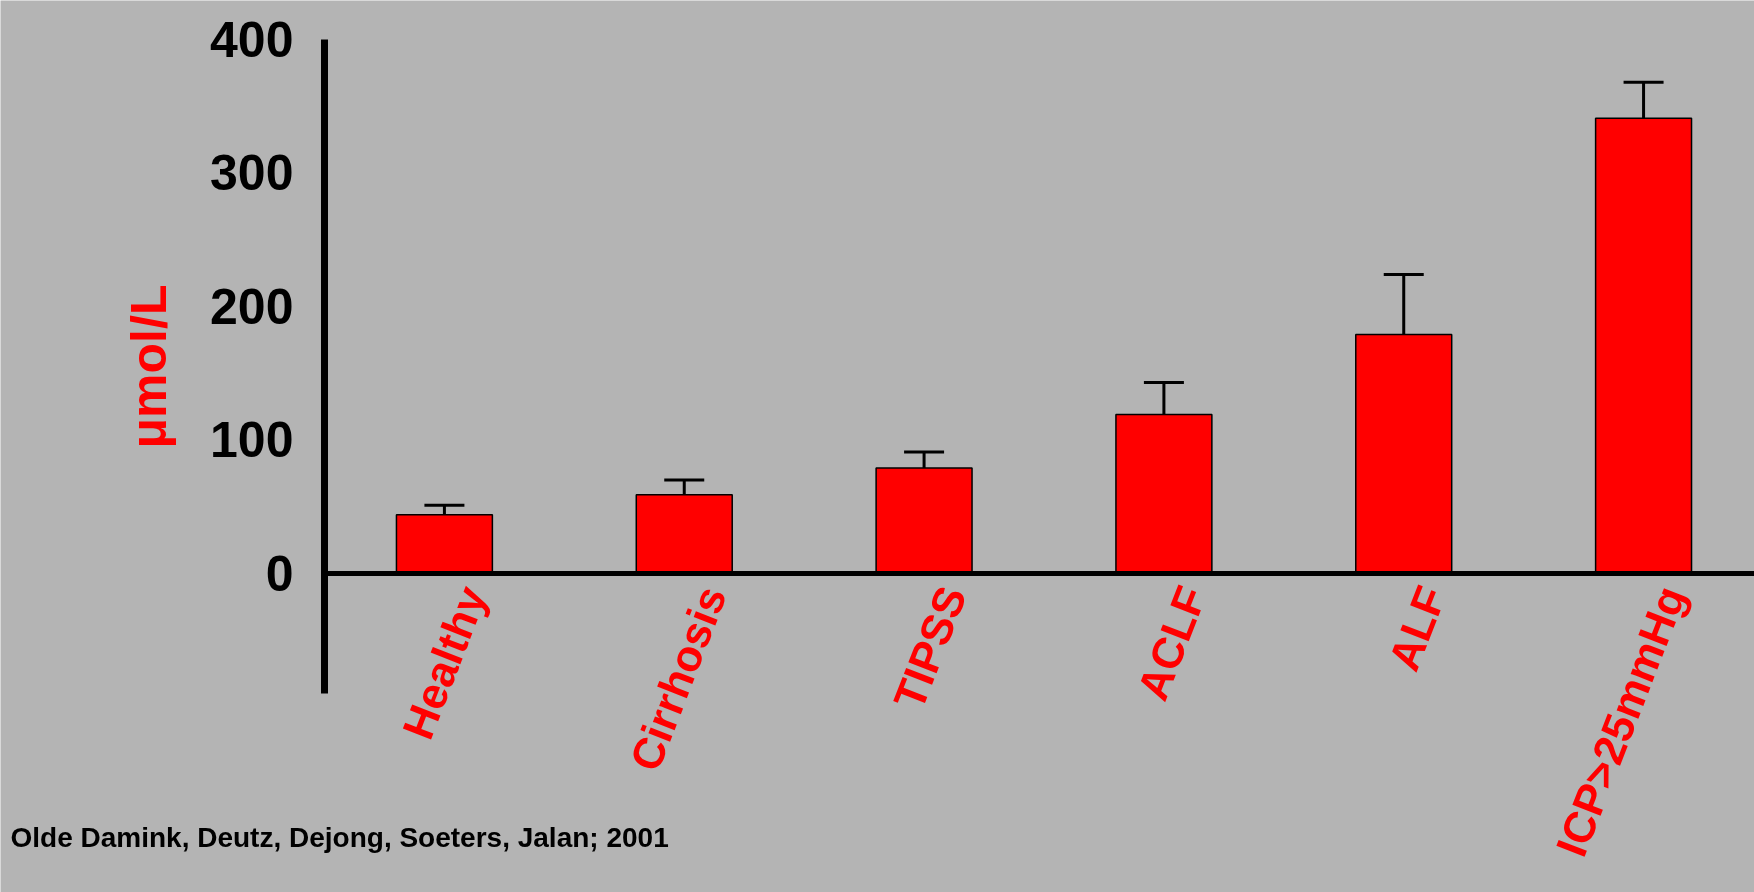  Describe the element at coordinates (1171, 643) in the screenshot. I see `x-tick-label: ACLF` at that location.